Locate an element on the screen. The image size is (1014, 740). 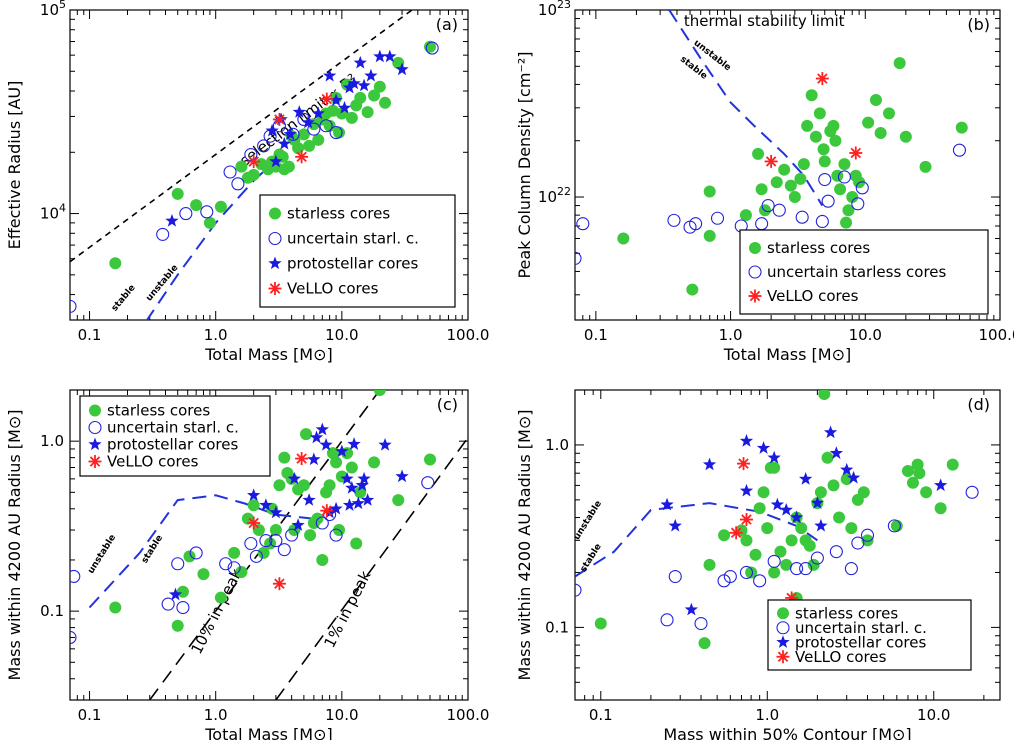
x-tick-label: 100.0 is located at coordinates (468, 715).